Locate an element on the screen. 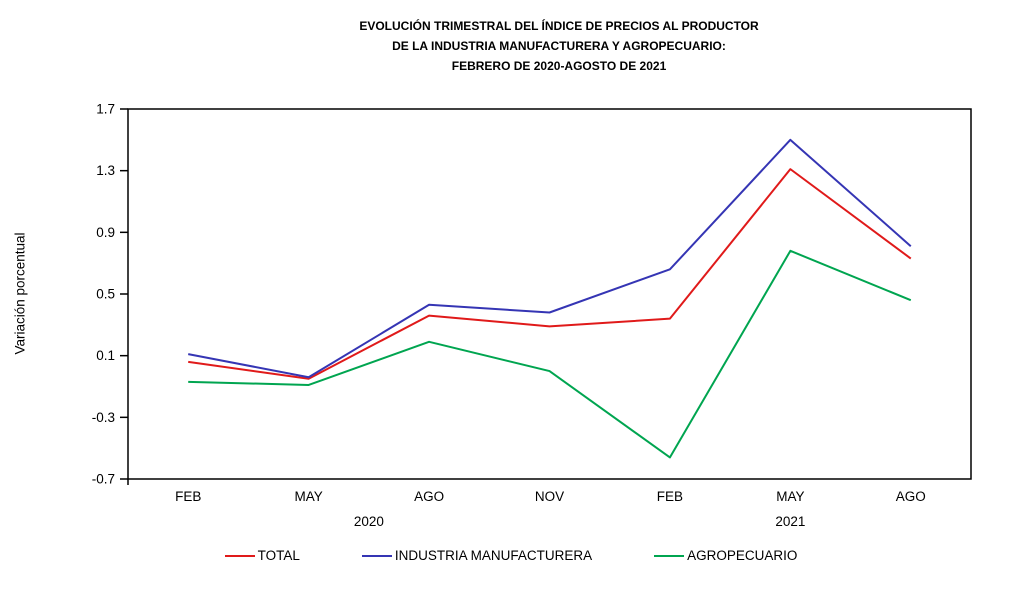  legend-item-industria-manufacturera: INDUSTRIA MANUFACTURERA is located at coordinates (477, 555).